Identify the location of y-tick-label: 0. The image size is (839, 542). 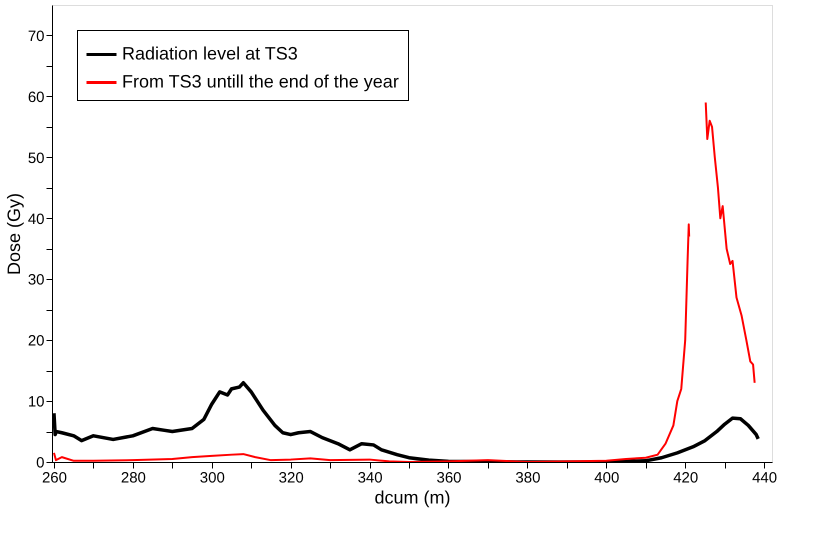
(40, 463).